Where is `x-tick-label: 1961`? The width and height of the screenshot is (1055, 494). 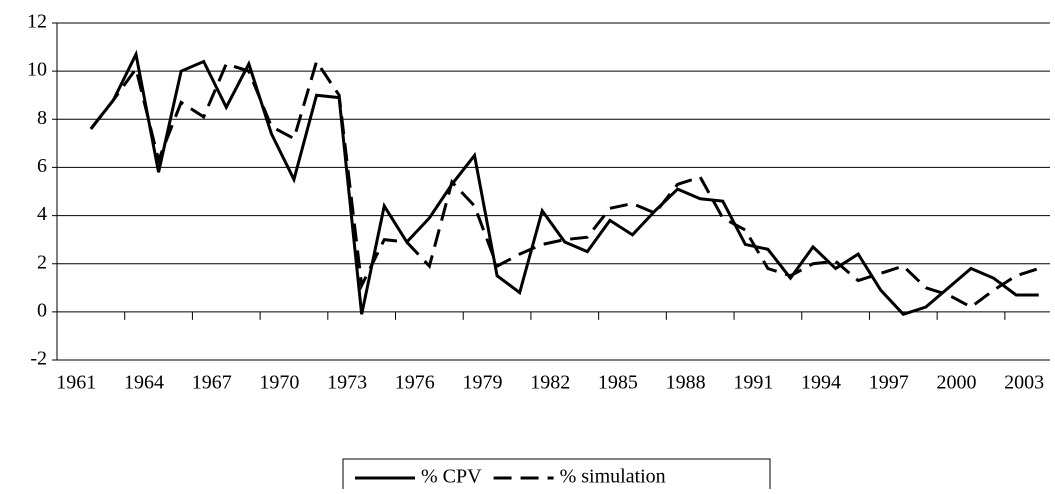
x-tick-label: 1961 is located at coordinates (76, 383).